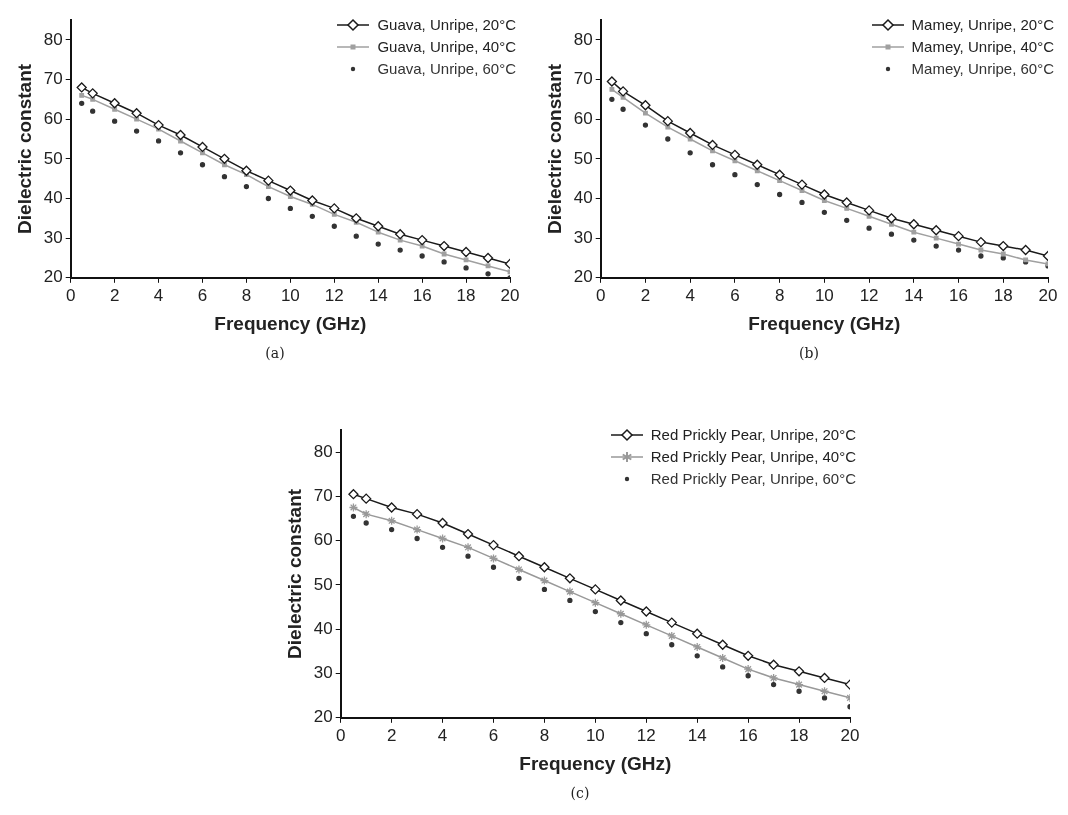 This screenshot has height=815, width=1068. Describe the element at coordinates (753, 457) in the screenshot. I see `legend-label: Red Prickly Pear, Unripe, 40°C` at that location.